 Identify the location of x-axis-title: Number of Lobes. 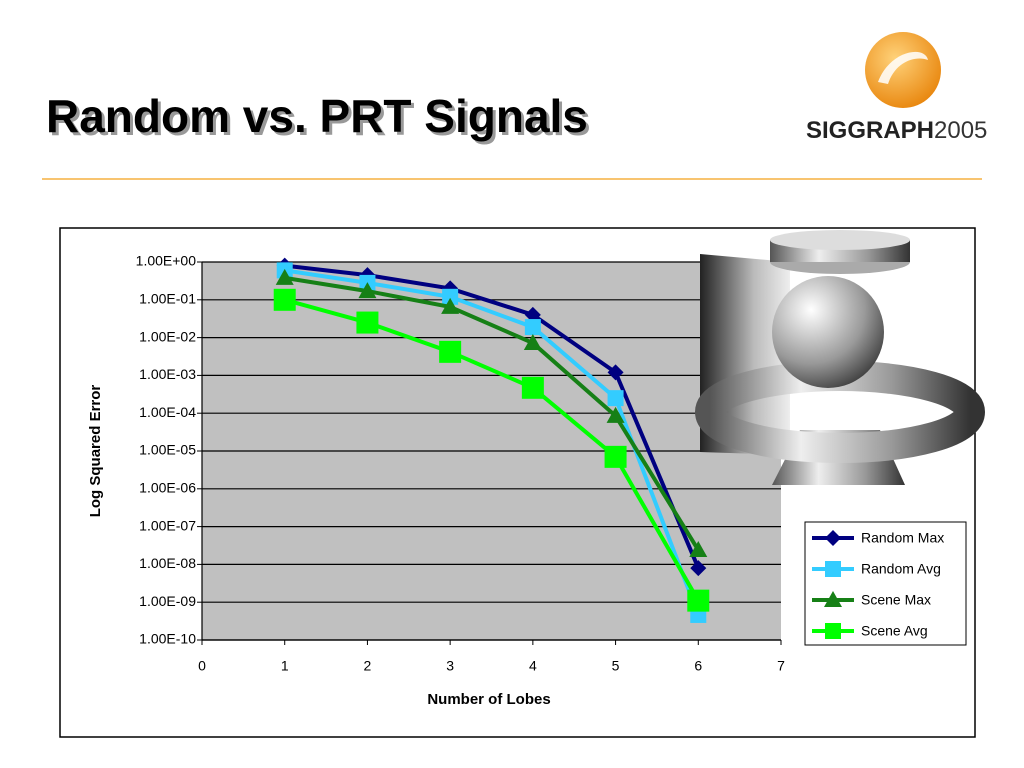
(488, 699).